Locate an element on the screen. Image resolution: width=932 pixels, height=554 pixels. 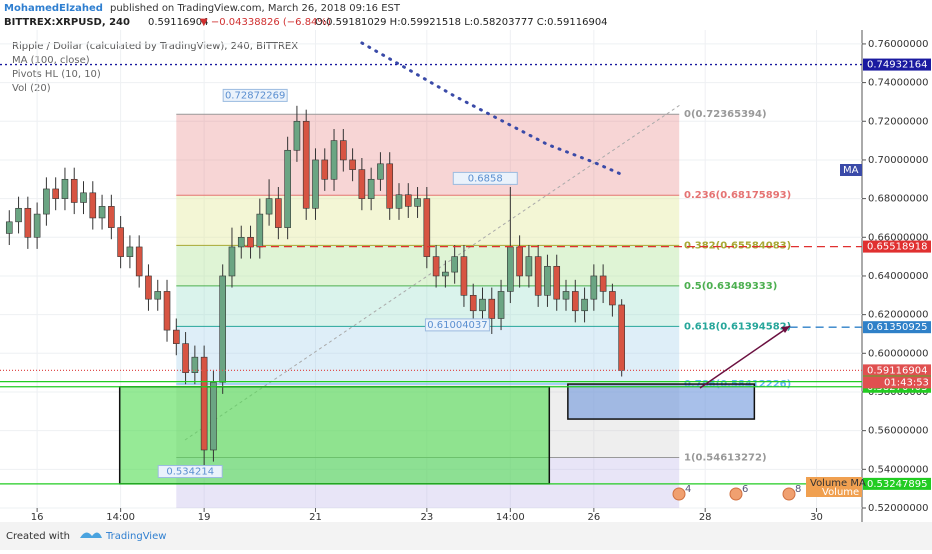
volume-tag-bg is located at coordinates (834, 487).